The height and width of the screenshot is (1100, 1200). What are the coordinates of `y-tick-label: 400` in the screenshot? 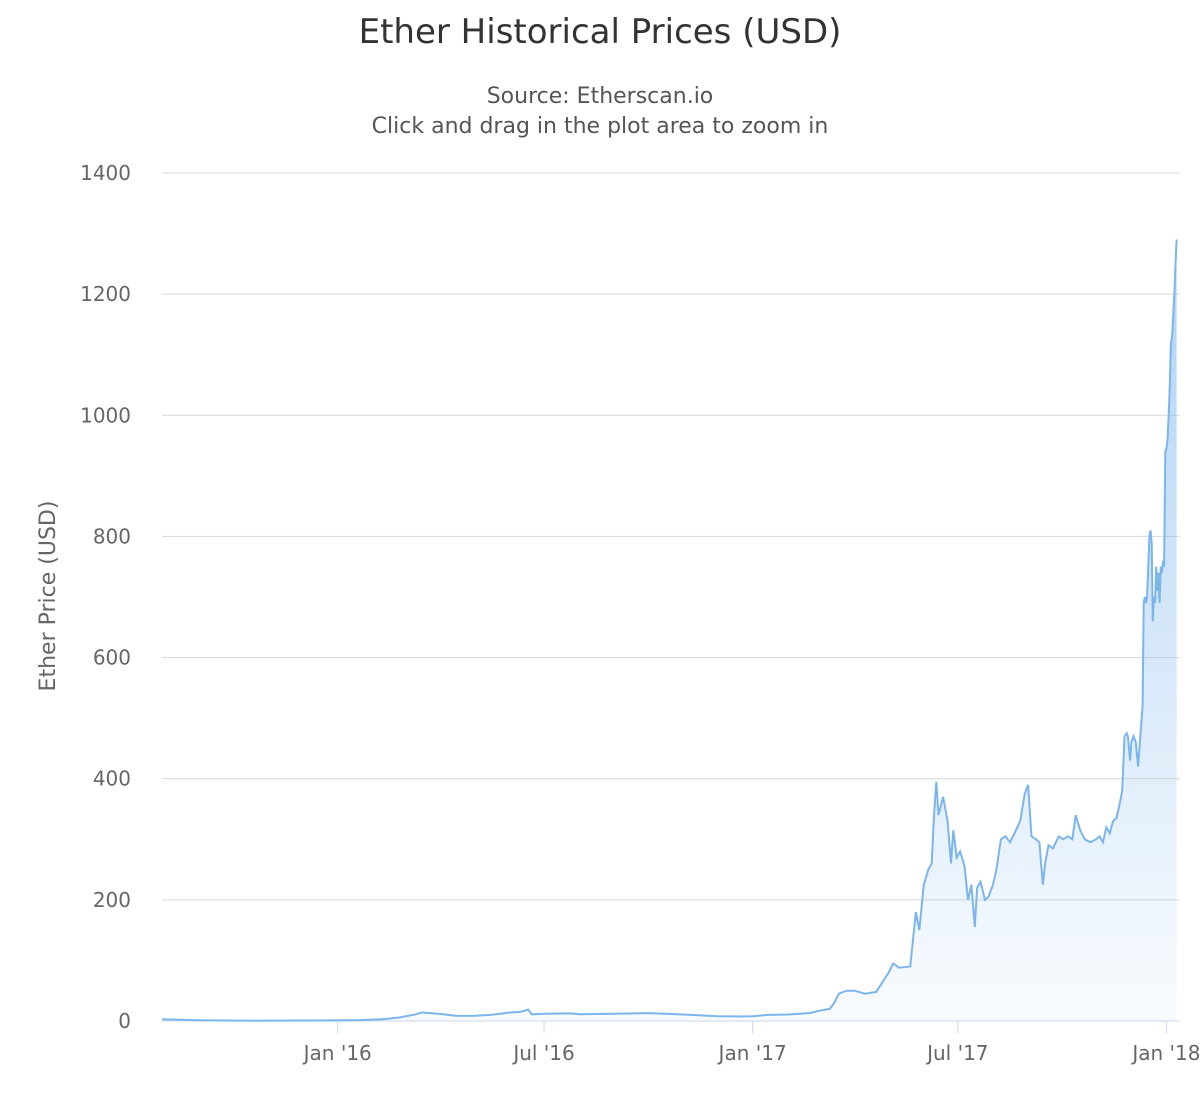 It's located at (112, 779).